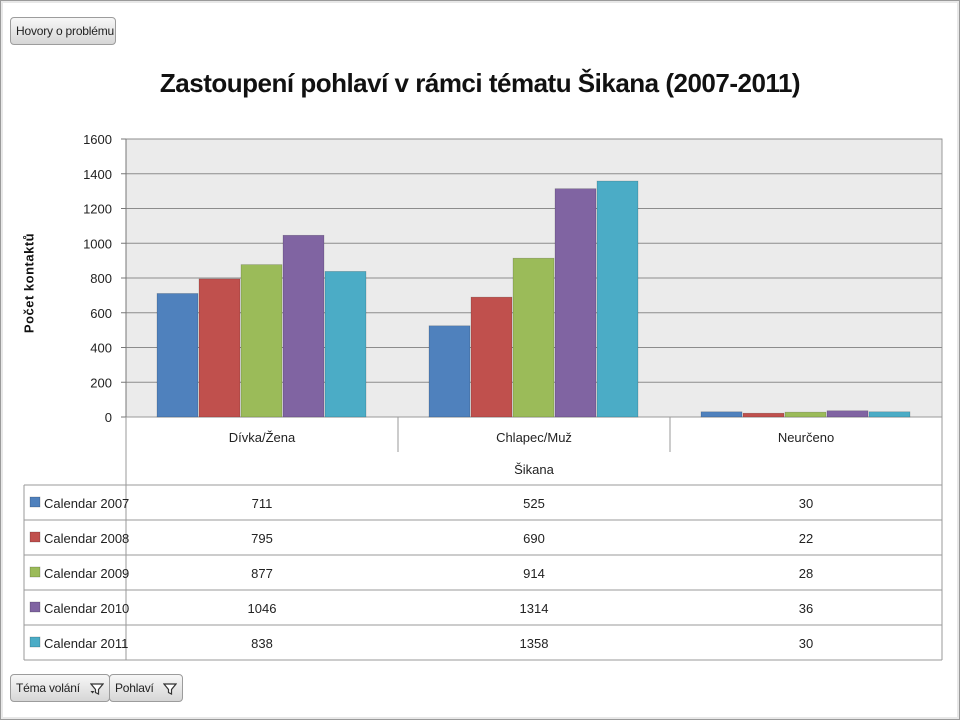 The image size is (960, 720). What do you see at coordinates (534, 437) in the screenshot?
I see `category-label: Chlapec/Muž` at bounding box center [534, 437].